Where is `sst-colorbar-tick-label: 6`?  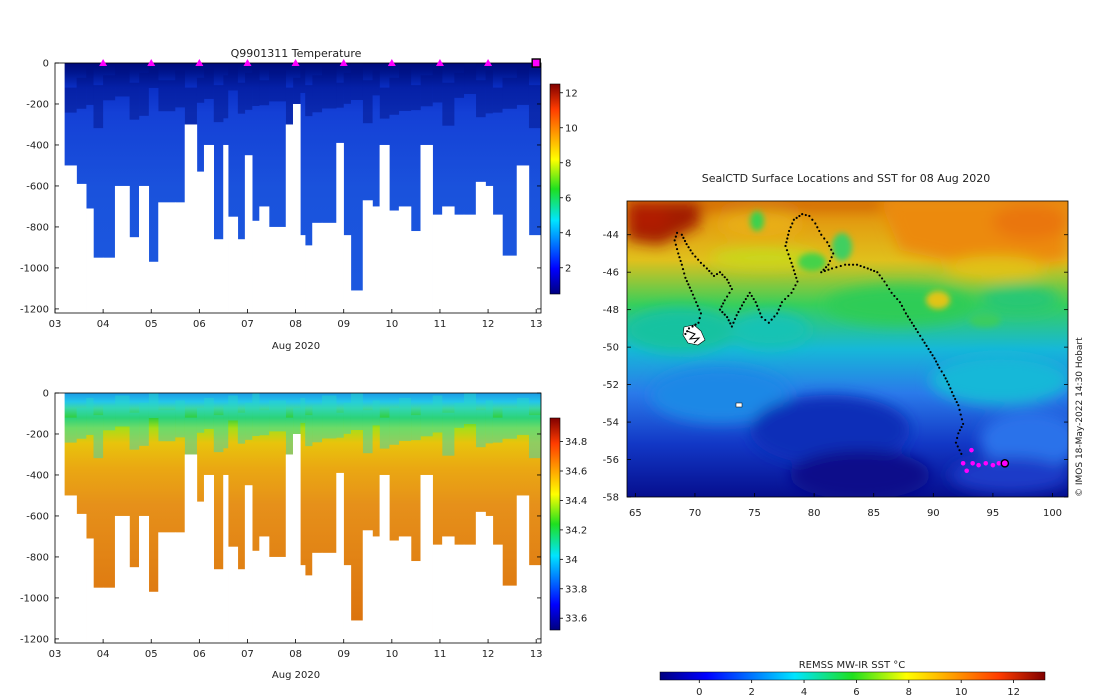
sst-colorbar-tick-label: 6 is located at coordinates (856, 692).